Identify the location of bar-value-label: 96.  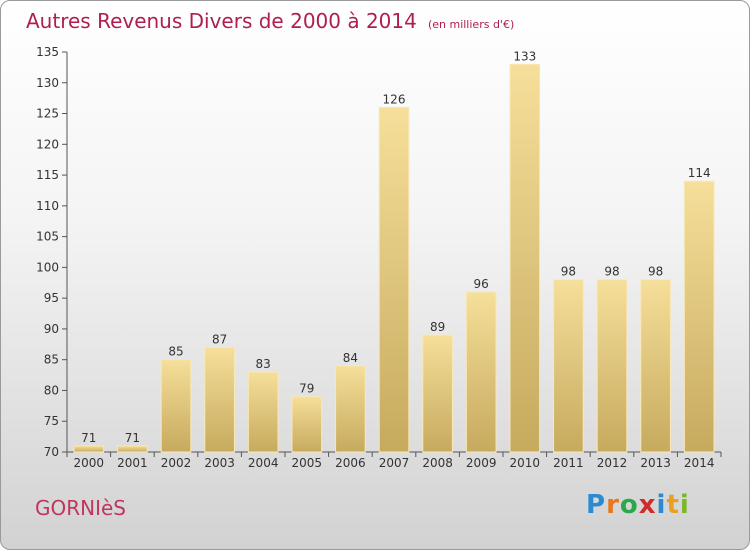
(481, 284).